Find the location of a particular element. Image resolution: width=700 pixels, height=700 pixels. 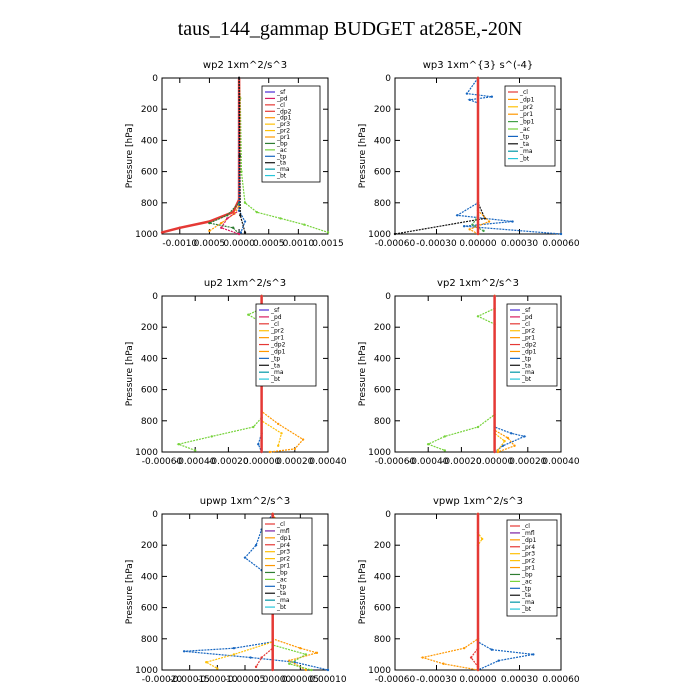

legend-entry: _pr4 is located at coordinates (283, 545).